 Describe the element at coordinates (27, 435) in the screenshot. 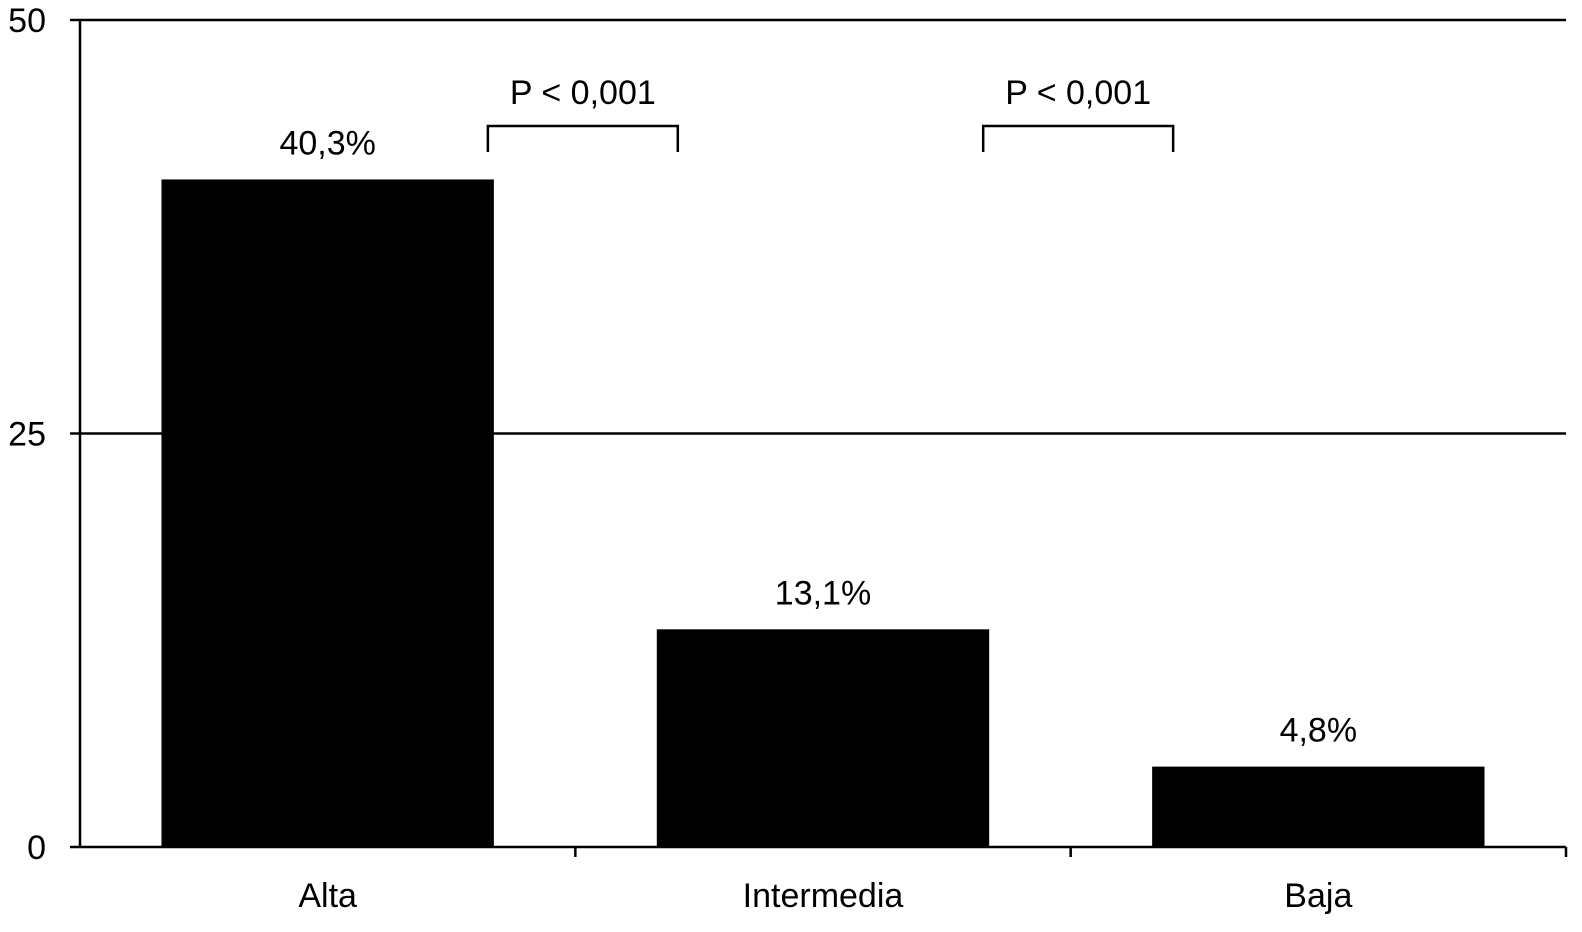

I see `y-tick-label: 25` at that location.